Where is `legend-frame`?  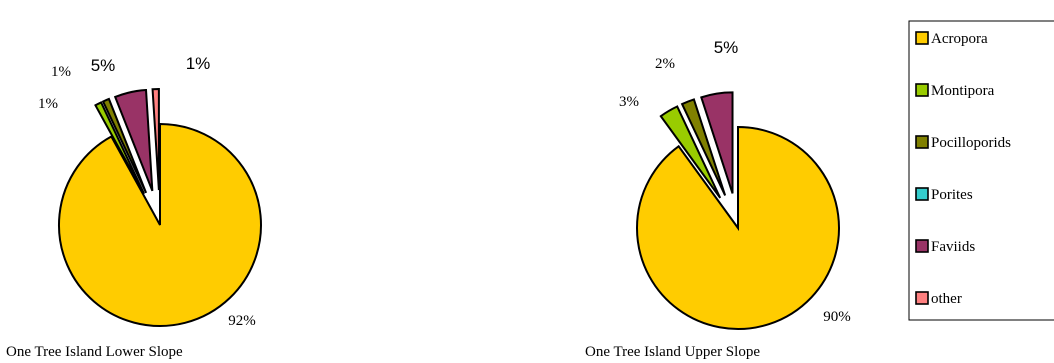
legend-frame is located at coordinates (981, 170).